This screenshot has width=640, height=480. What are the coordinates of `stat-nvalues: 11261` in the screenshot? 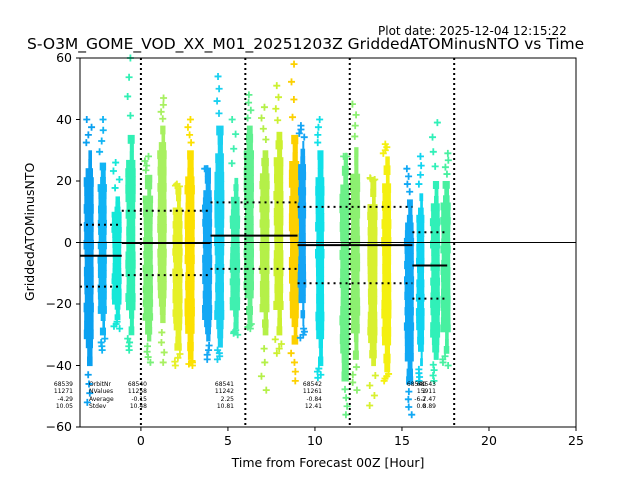 It's located at (312, 392).